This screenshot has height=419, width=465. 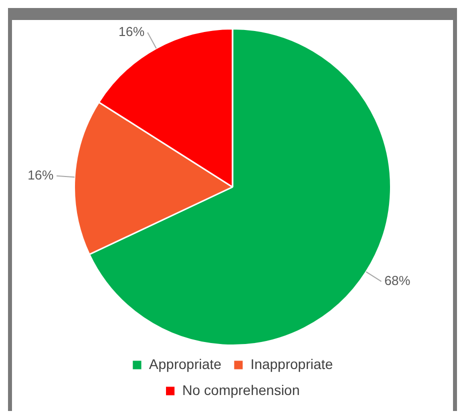 What do you see at coordinates (241, 390) in the screenshot?
I see `legend-label: No comprehension` at bounding box center [241, 390].